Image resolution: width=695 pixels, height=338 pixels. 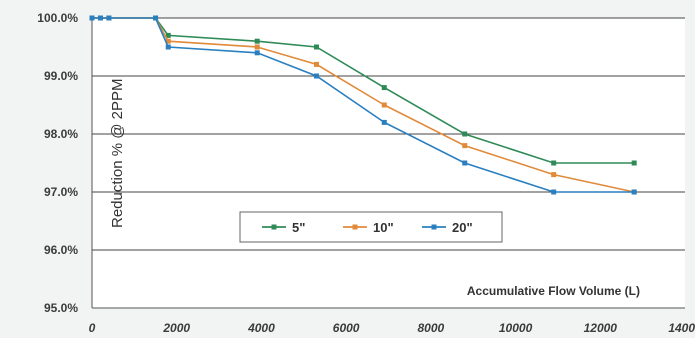 I want to click on x-axis-label: Accumulative Flow Volume (L), so click(x=553, y=291).